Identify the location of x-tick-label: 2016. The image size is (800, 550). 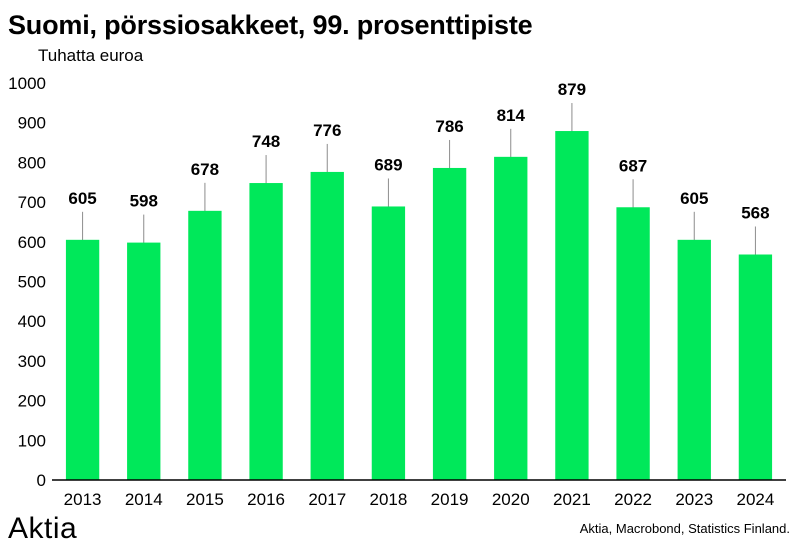
(266, 499).